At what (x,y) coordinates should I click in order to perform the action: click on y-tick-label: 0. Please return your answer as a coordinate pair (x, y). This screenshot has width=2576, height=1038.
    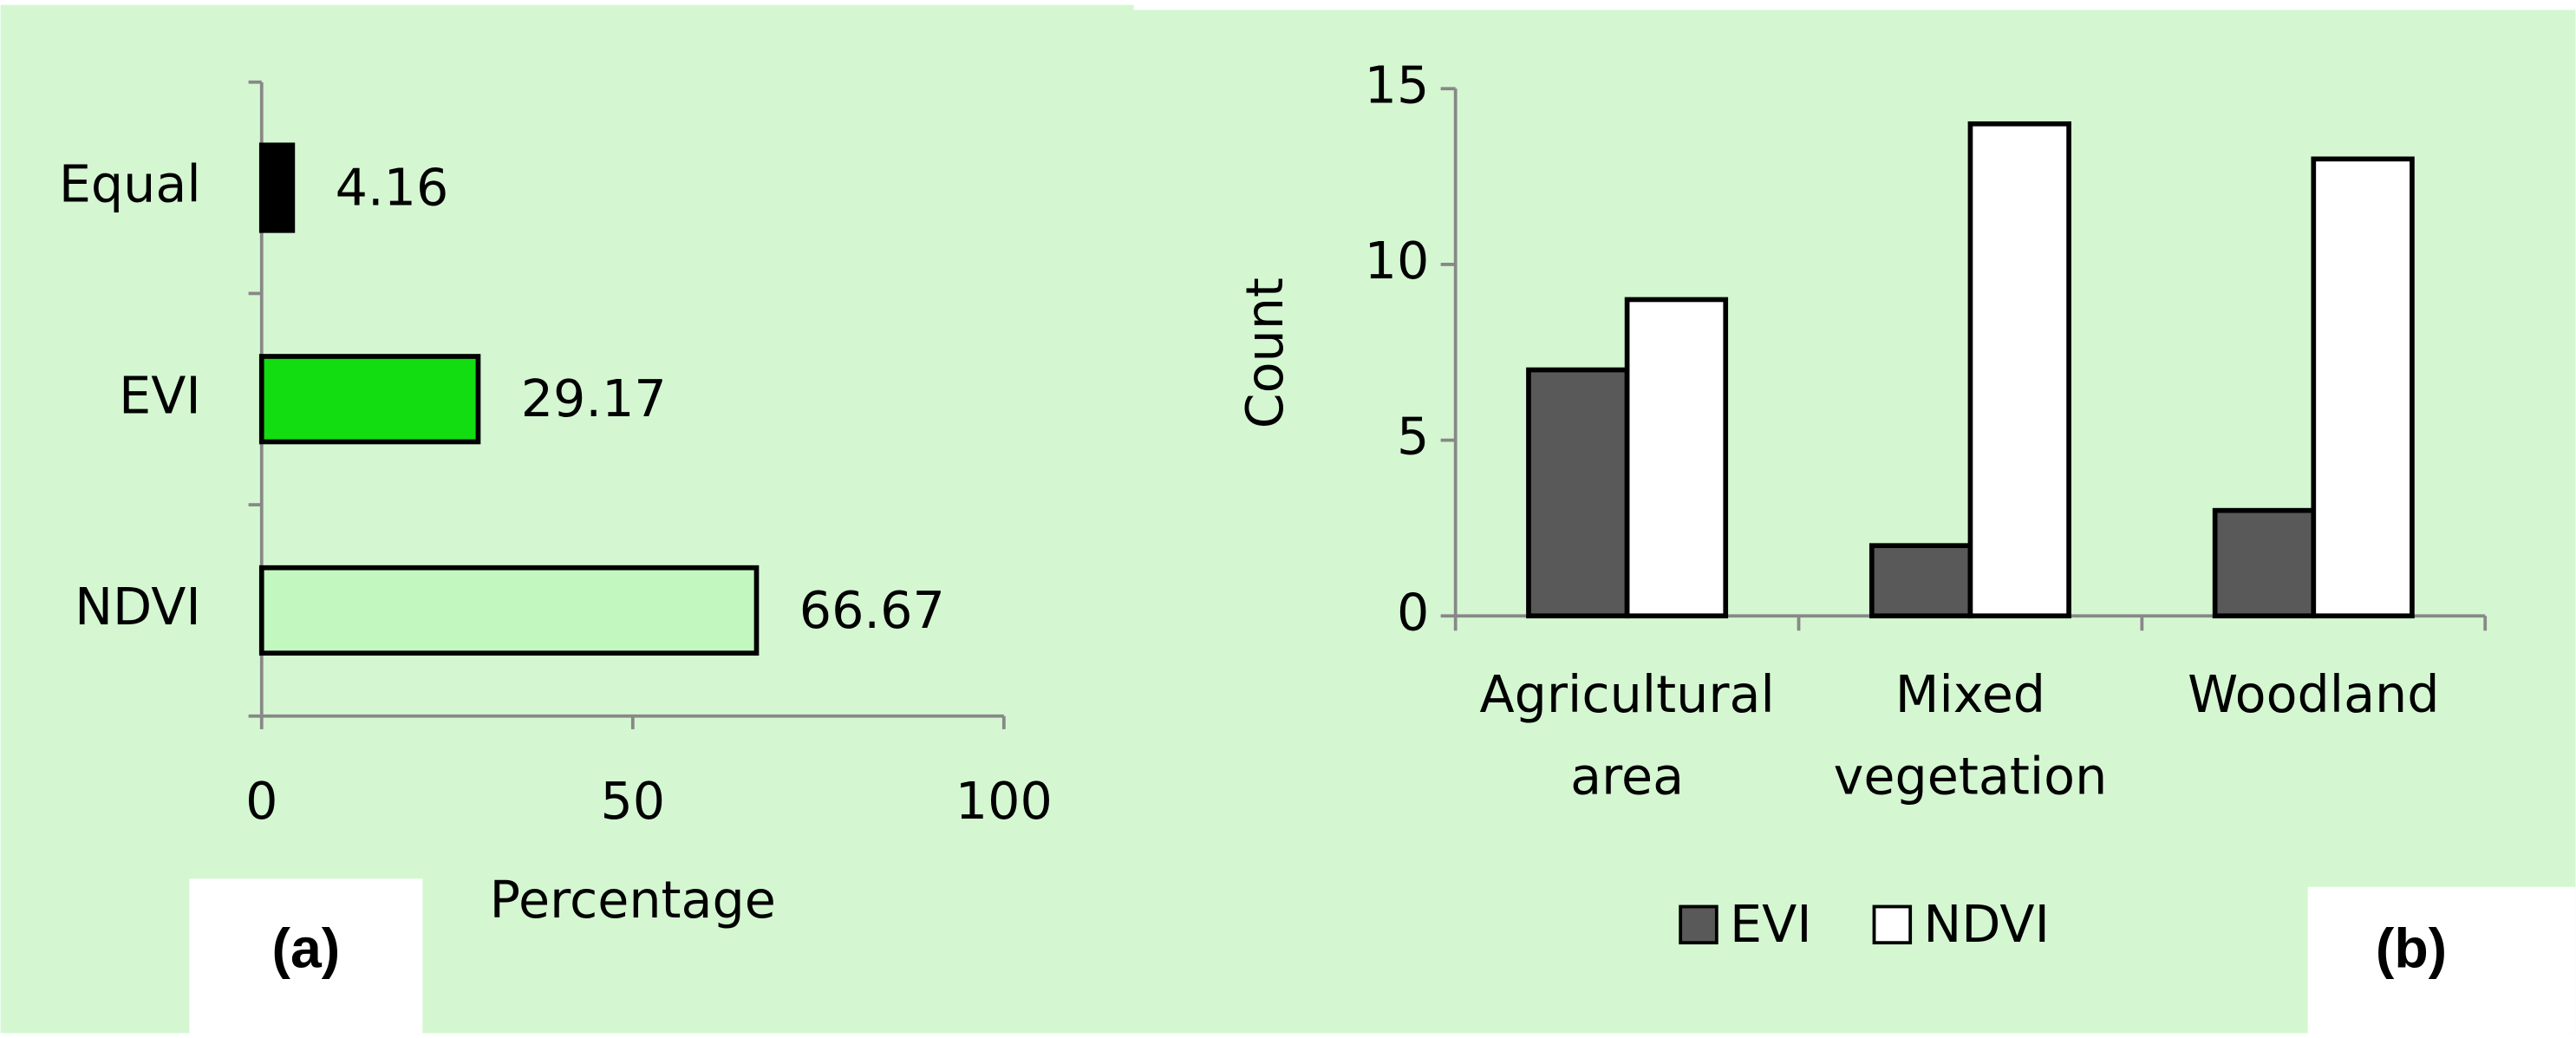
    Looking at the image, I should click on (1413, 612).